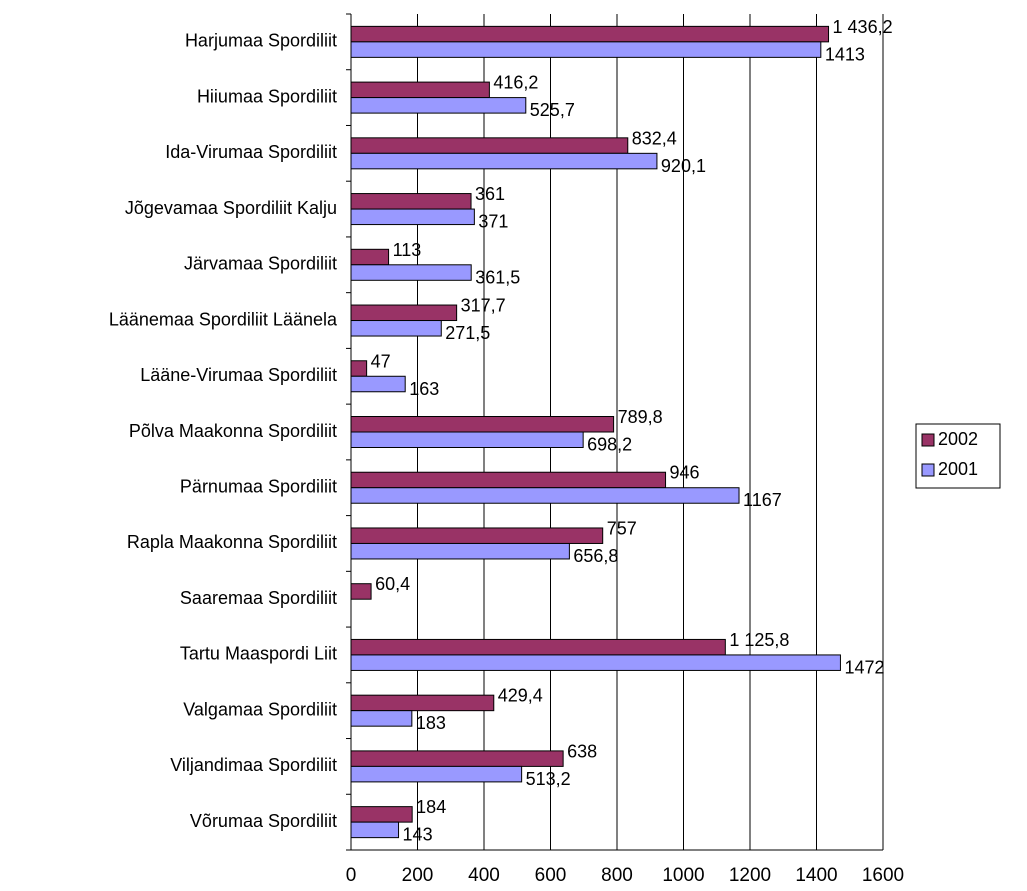 This screenshot has height=891, width=1027. I want to click on x-tick-label: 1200, so click(750, 875).